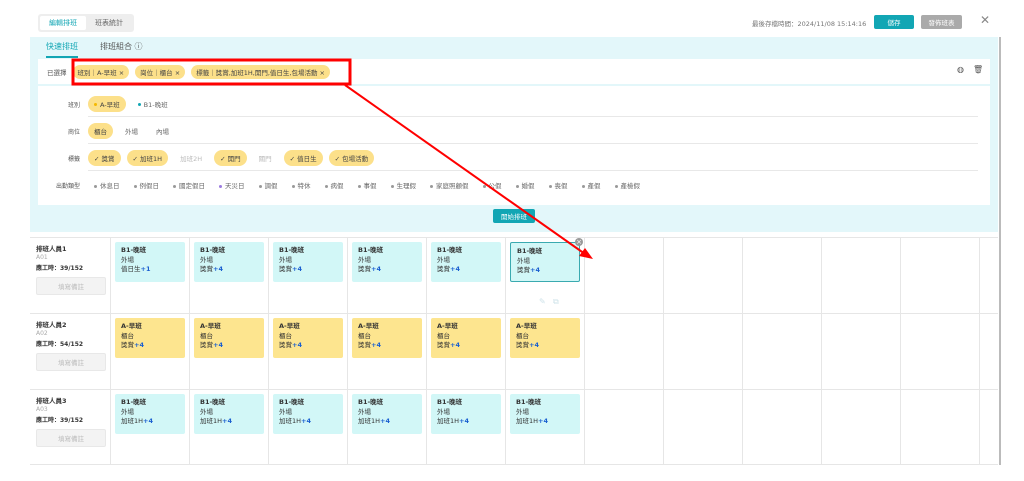 Image resolution: width=1024 pixels, height=481 pixels. Describe the element at coordinates (268, 185) in the screenshot. I see `leave-option: 調假` at that location.